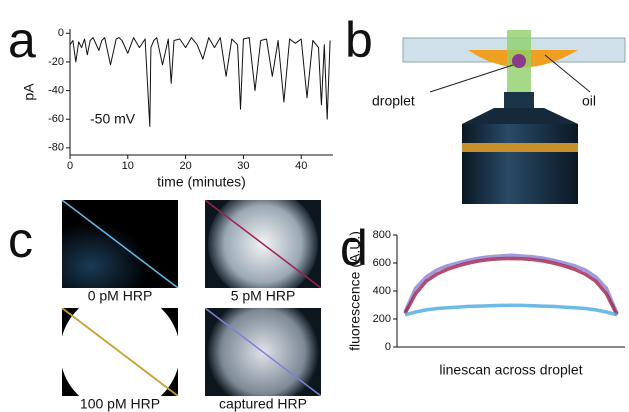 Image resolution: width=629 pixels, height=412 pixels. I want to click on y-axis-label: fluorescence (A.U.), so click(355, 291).